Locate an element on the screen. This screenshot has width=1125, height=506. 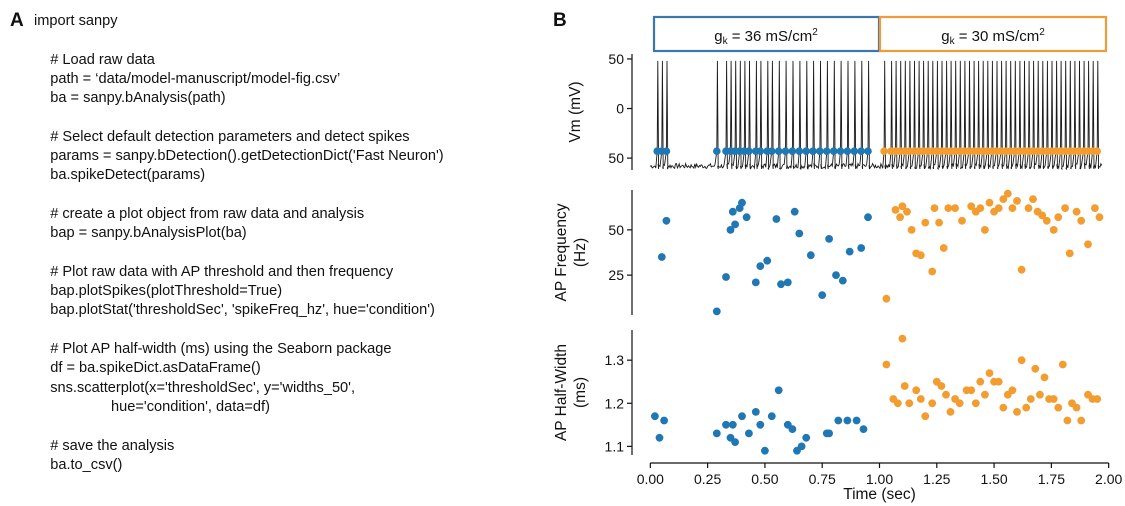
x-tick-label: 0.50 is located at coordinates (764, 479).